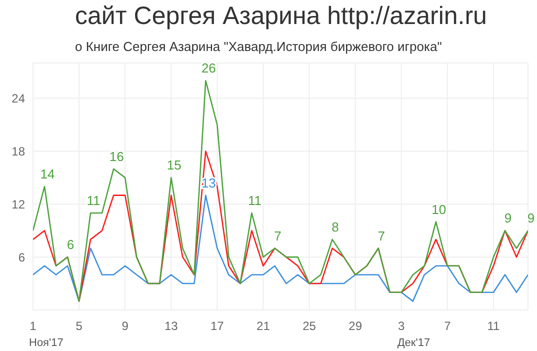 This screenshot has height=351, width=537. I want to click on x-tick-label: 9, so click(125, 326).